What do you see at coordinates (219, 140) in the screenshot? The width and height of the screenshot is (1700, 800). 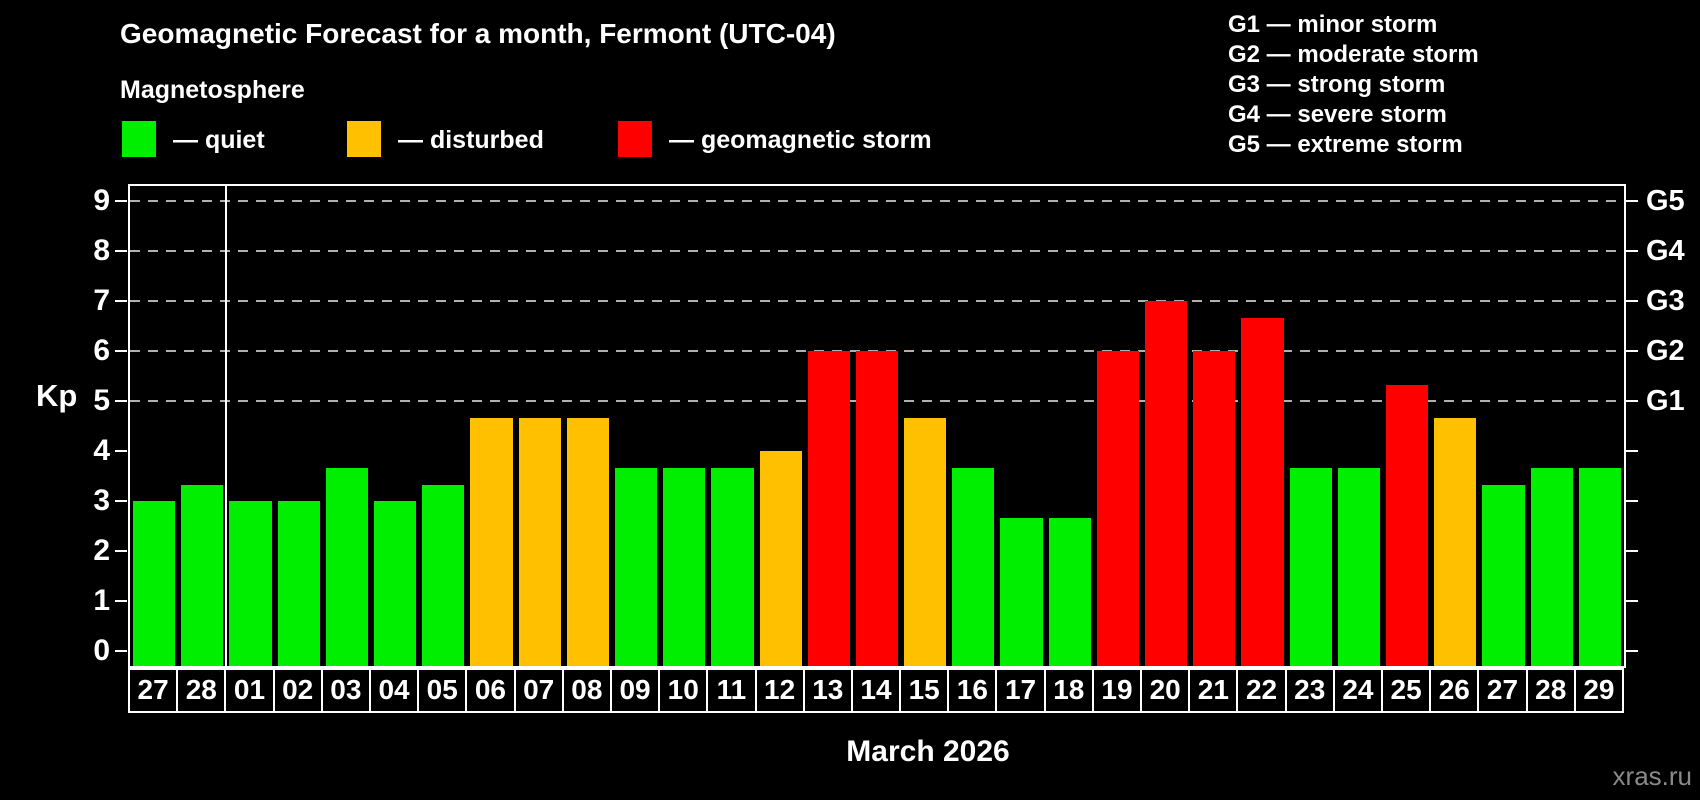 I see `legend-label-quiet: — quiet` at bounding box center [219, 140].